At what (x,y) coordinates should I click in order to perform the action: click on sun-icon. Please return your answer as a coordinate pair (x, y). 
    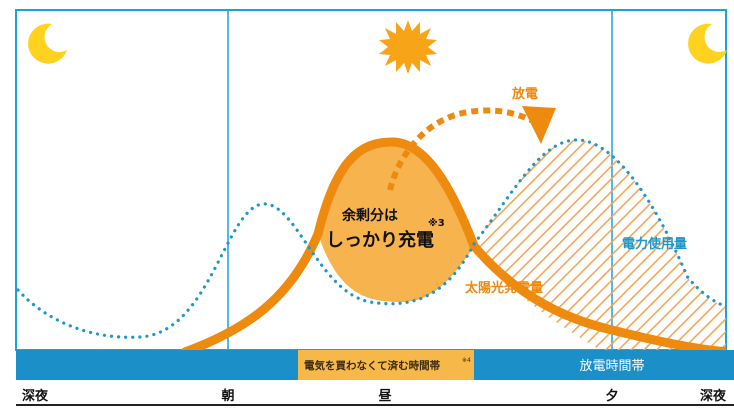
    Looking at the image, I should click on (408, 47).